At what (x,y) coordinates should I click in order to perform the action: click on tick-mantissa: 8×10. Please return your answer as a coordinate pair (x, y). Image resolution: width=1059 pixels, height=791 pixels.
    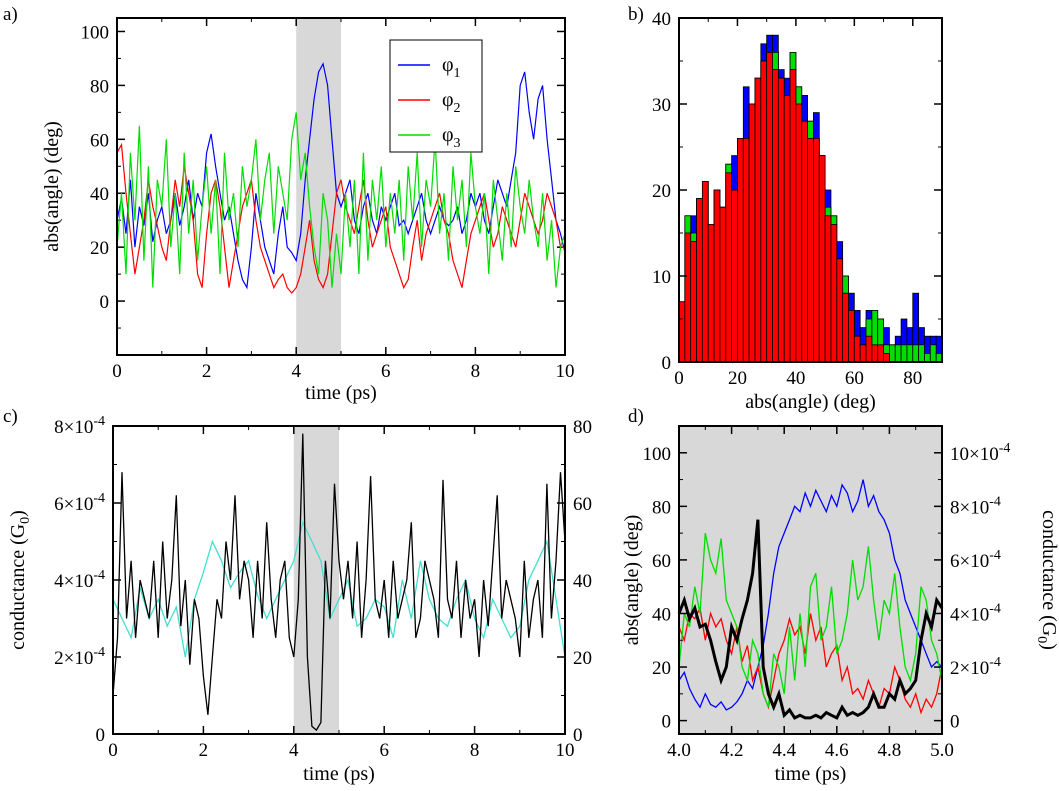
    Looking at the image, I should click on (73, 427).